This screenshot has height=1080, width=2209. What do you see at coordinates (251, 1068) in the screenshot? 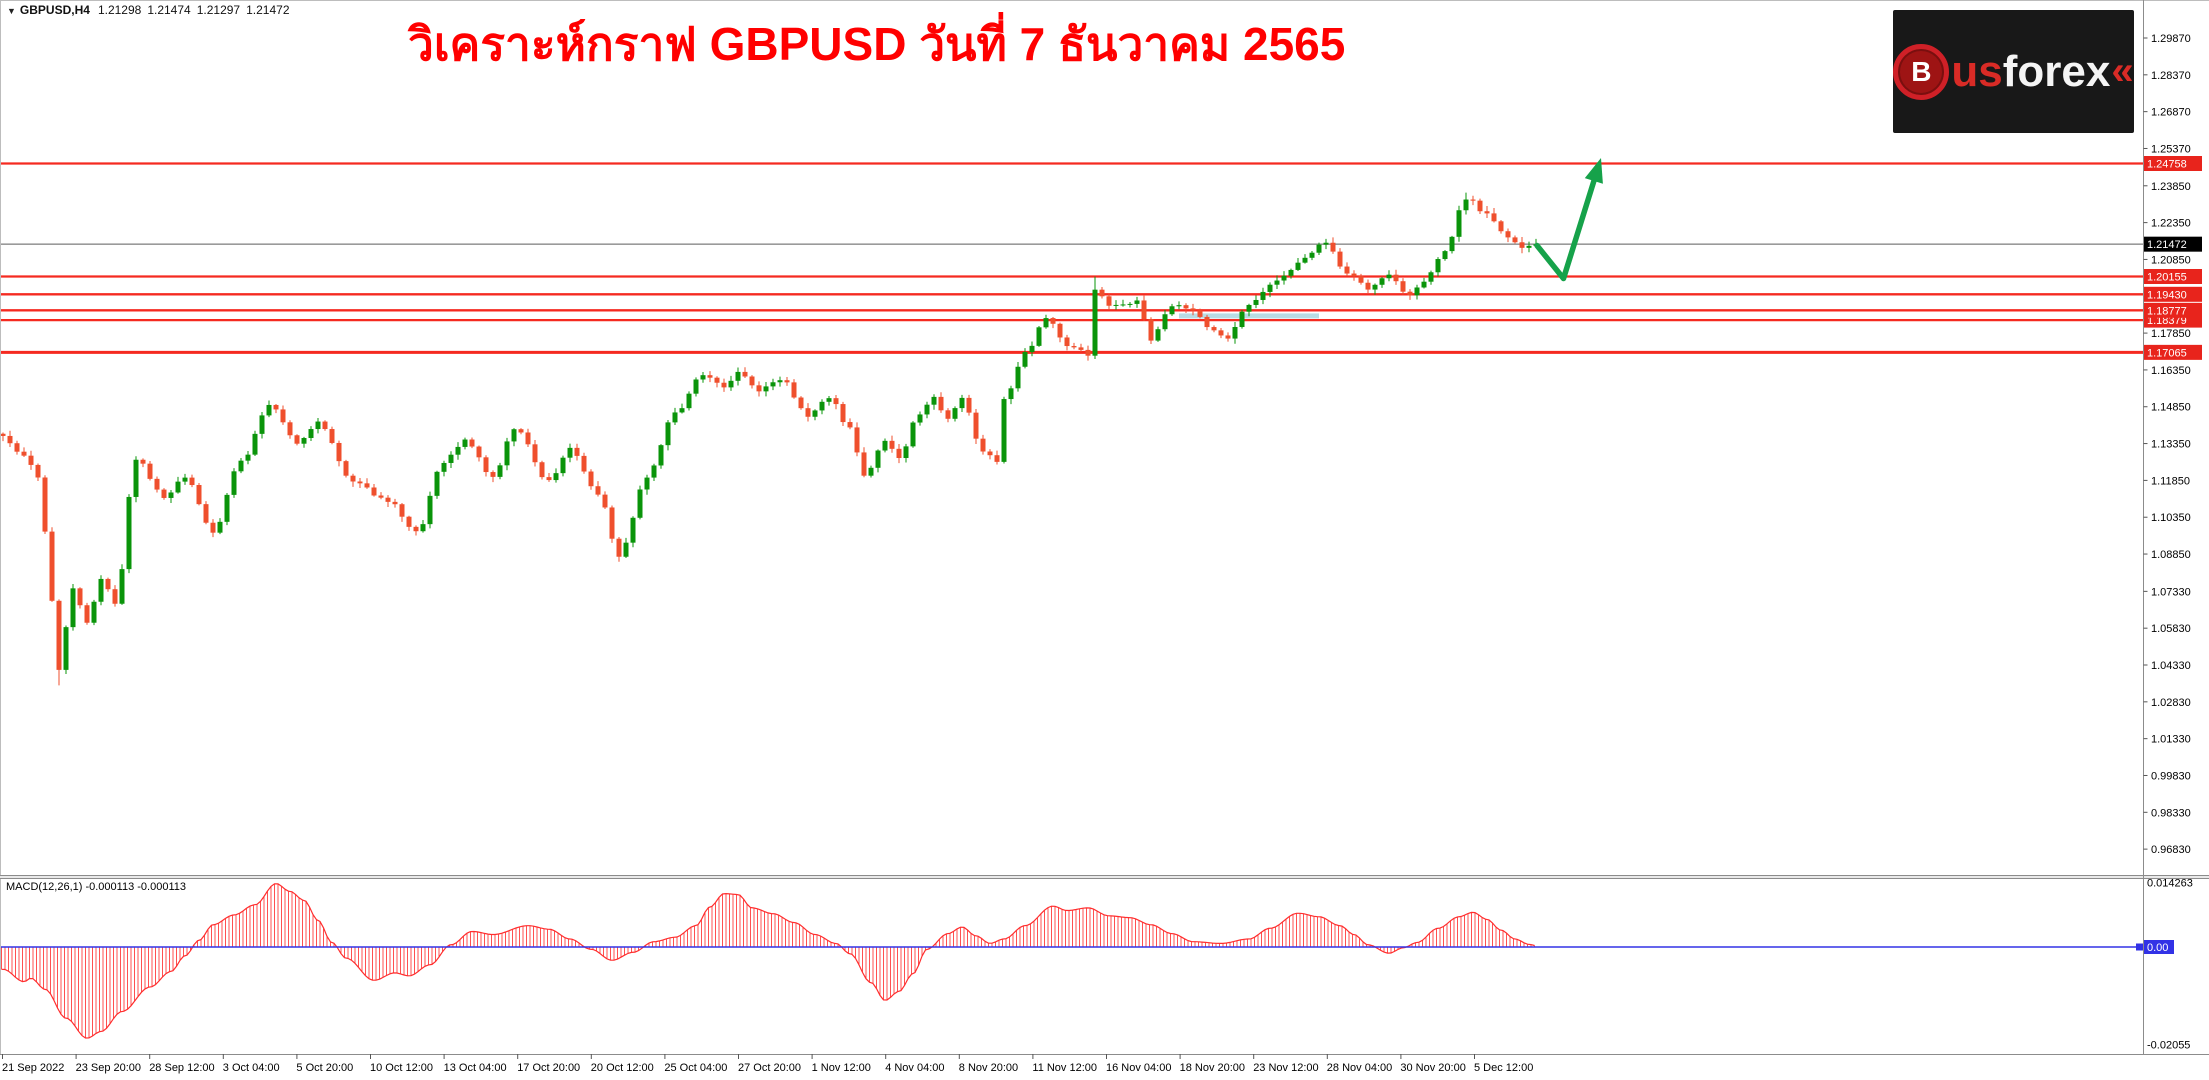
I see `date-tick-label: 3 Oct 04:00` at bounding box center [251, 1068].